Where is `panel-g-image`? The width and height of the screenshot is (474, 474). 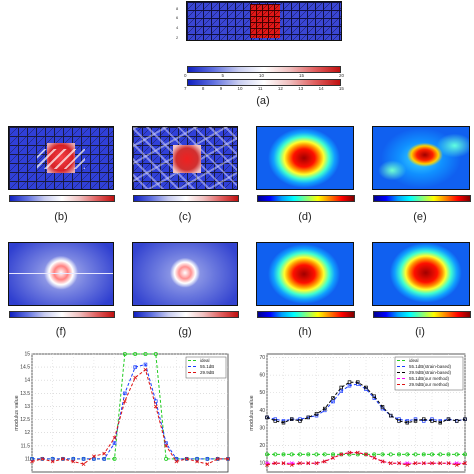
panel-g-image is located at coordinates (185, 274).